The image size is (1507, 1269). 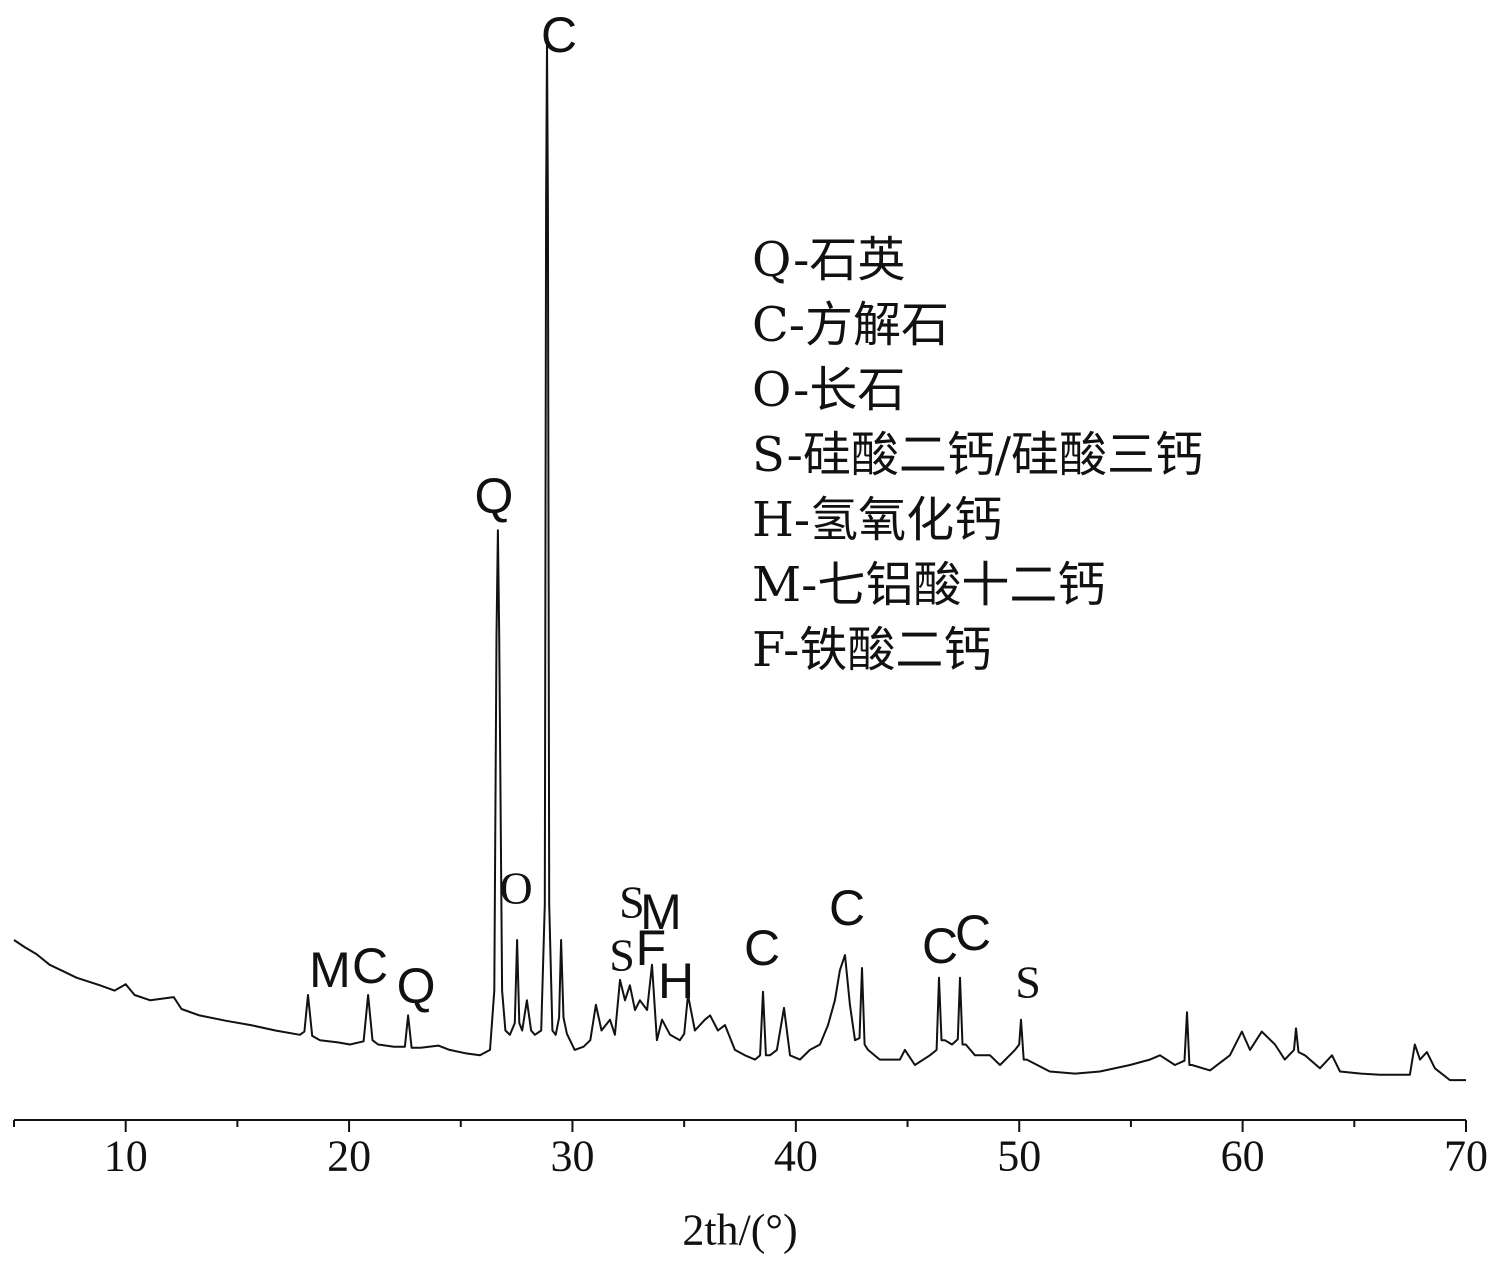 I want to click on x-axis-label: 2th/(°), so click(x=739, y=1230).